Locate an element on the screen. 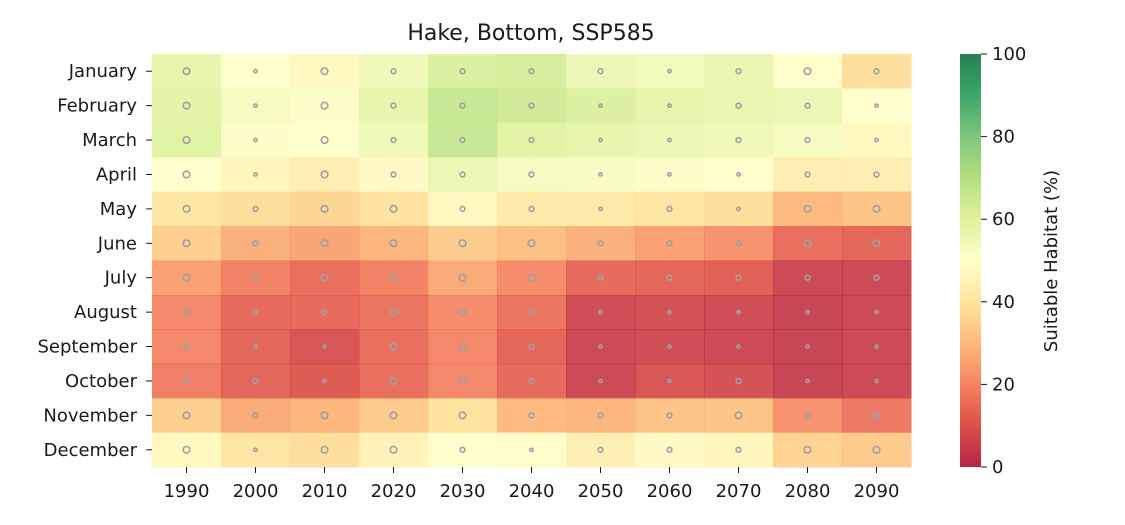  x-tick-label: 2020 is located at coordinates (394, 491).